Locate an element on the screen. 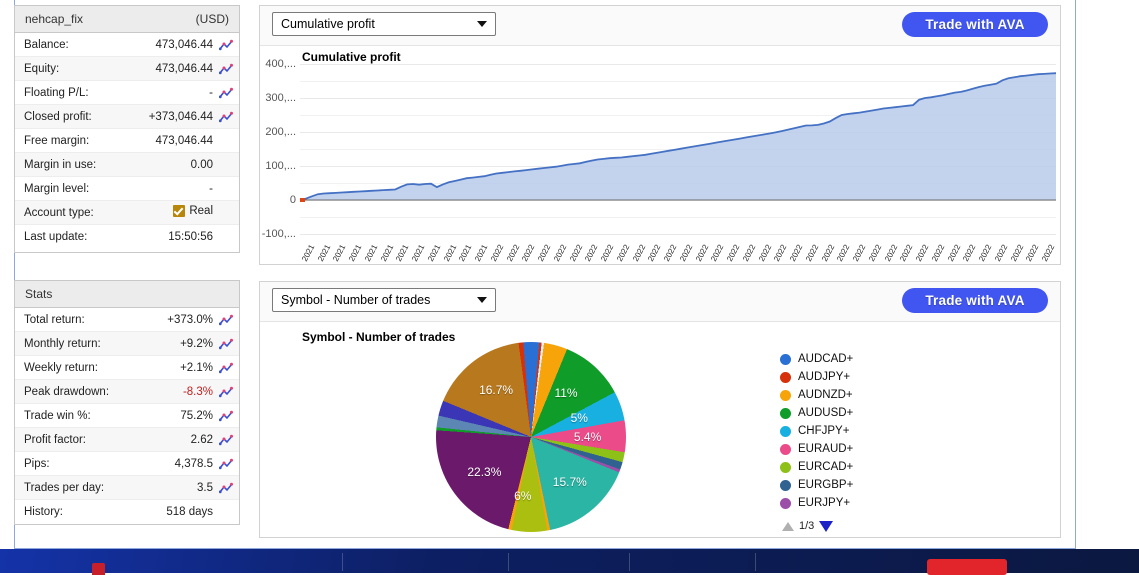 The width and height of the screenshot is (1139, 575). row-label: Margin level: is located at coordinates (57, 188).